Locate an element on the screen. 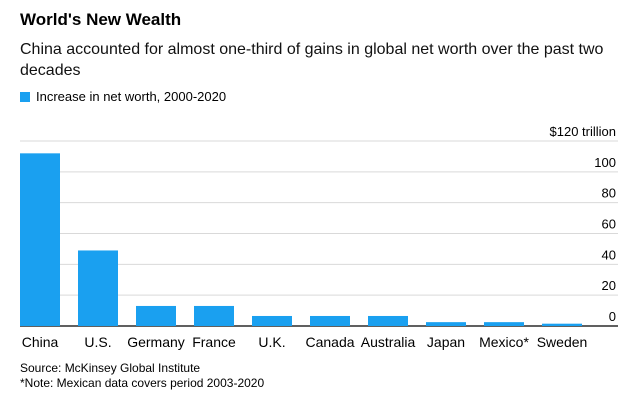 This screenshot has height=407, width=640. x-category-label: China is located at coordinates (40, 342).